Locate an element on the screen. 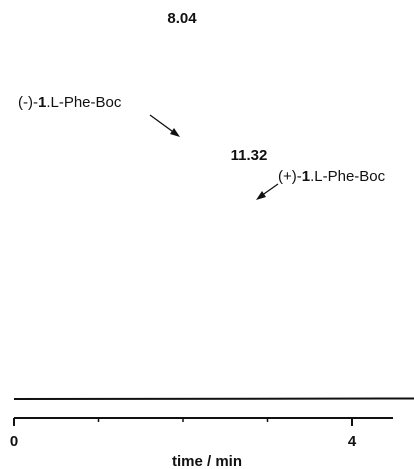 Image resolution: width=414 pixels, height=469 pixels. peak-label-1: 8.04 is located at coordinates (182, 18).